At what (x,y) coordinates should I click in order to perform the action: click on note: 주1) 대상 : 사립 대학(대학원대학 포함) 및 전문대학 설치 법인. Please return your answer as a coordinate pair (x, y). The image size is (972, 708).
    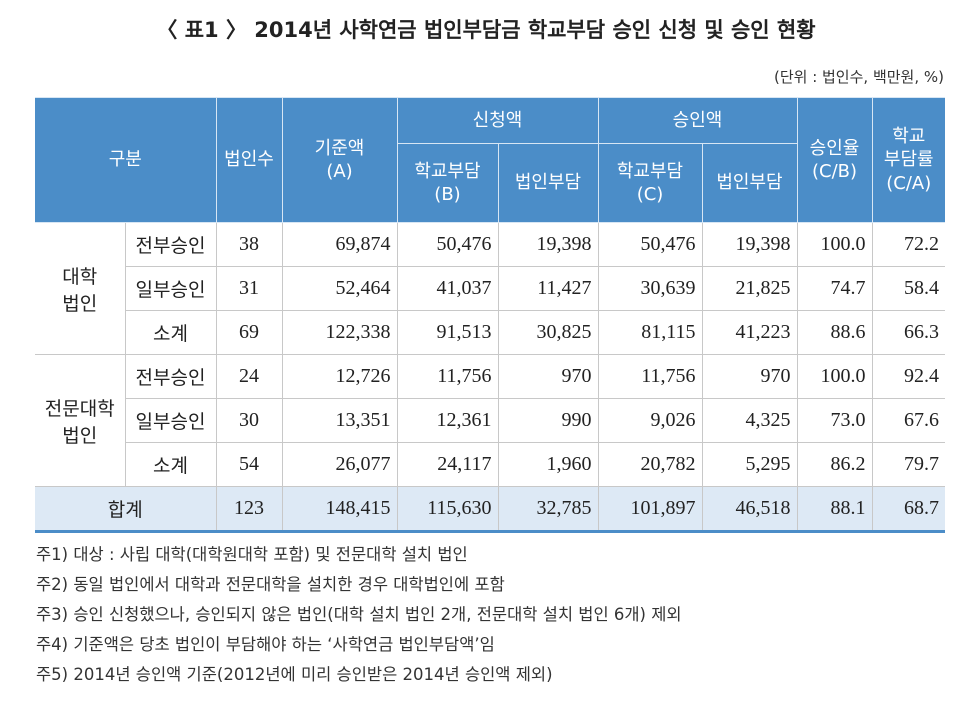
    Looking at the image, I should click on (252, 554).